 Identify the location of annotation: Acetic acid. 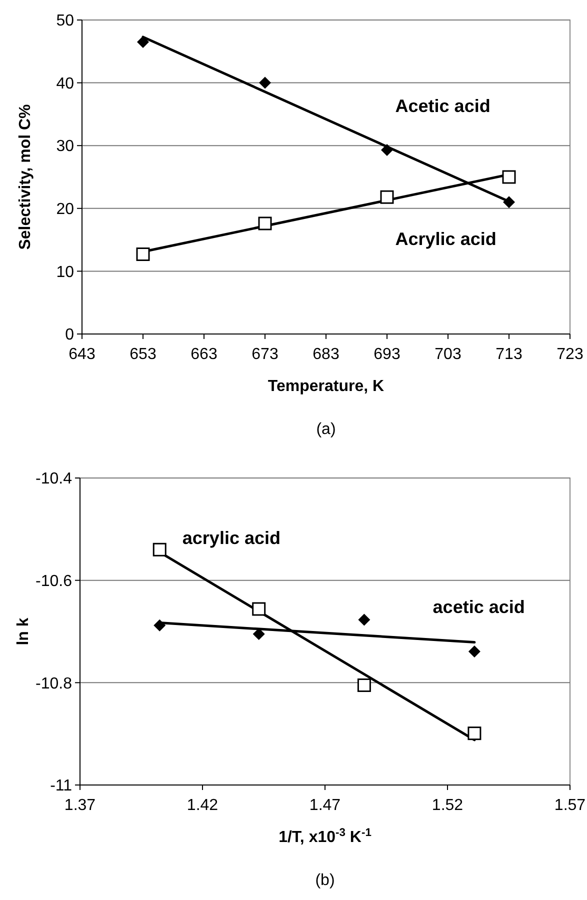
(442, 106).